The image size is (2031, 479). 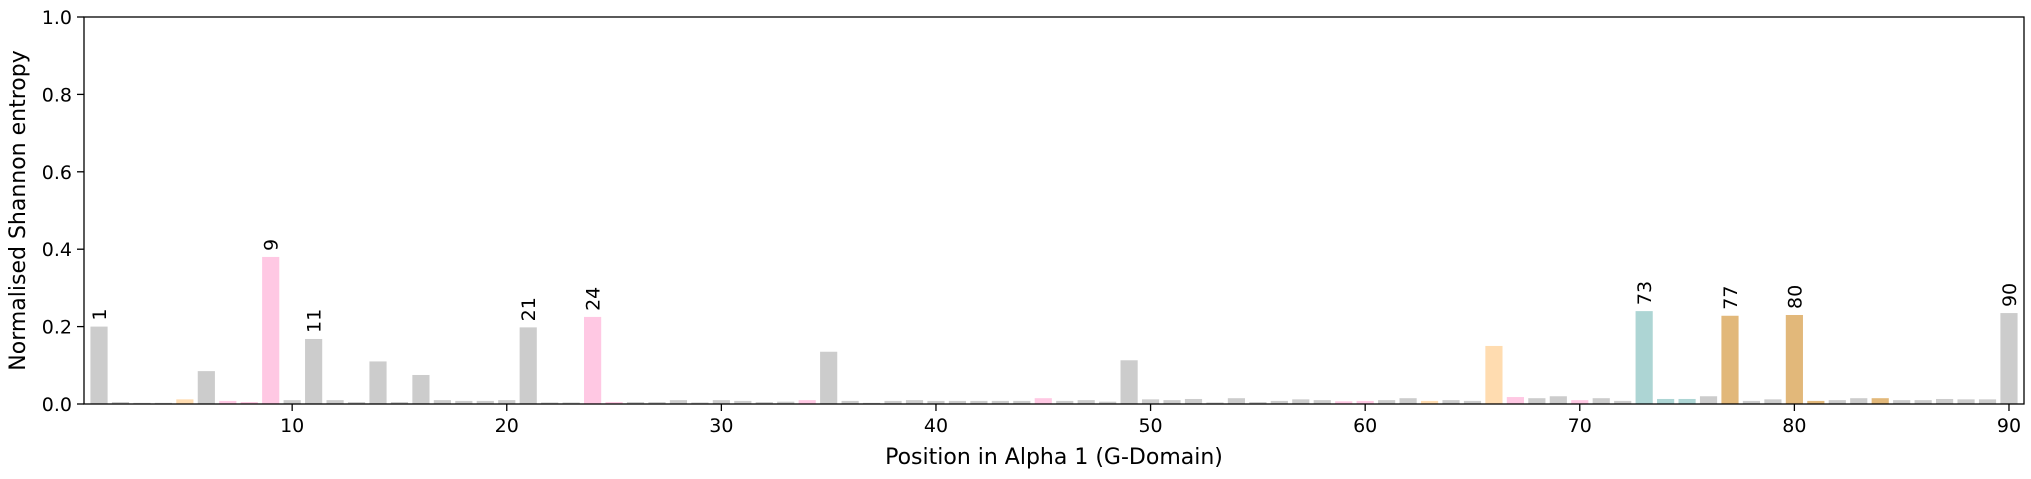 I want to click on y-axis: 0.0 0.2 0.4 0.6 0.8 1.0, so click(x=63, y=211).